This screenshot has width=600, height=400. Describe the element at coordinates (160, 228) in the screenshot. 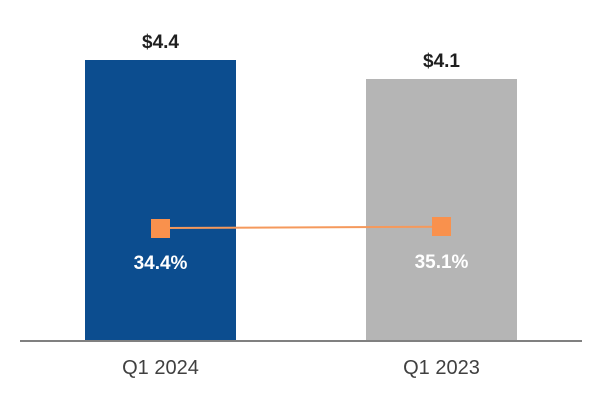

I see `line-marker-q1-2024` at that location.